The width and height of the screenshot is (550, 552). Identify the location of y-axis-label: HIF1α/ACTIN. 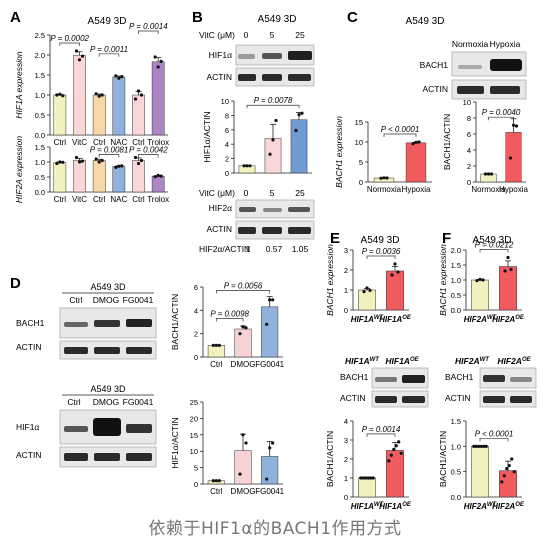
(207, 136).